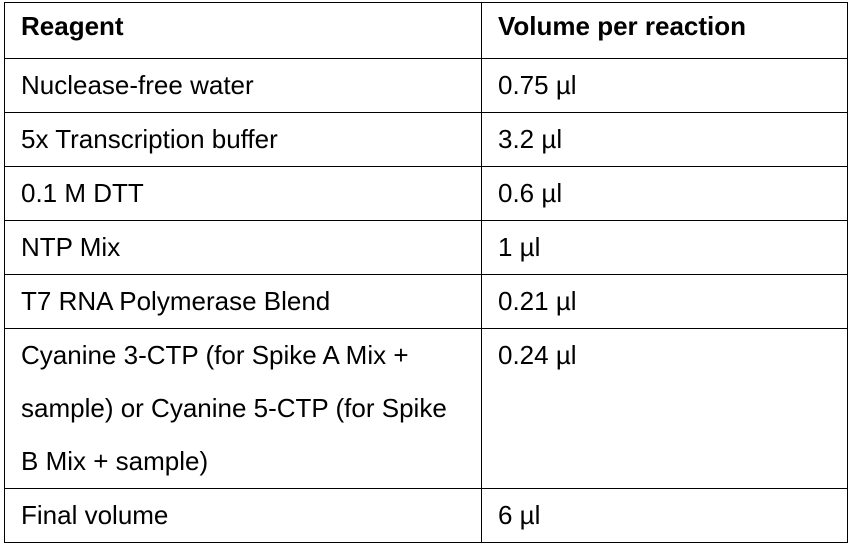  I want to click on volume-cell: 6 µl, so click(664, 515).